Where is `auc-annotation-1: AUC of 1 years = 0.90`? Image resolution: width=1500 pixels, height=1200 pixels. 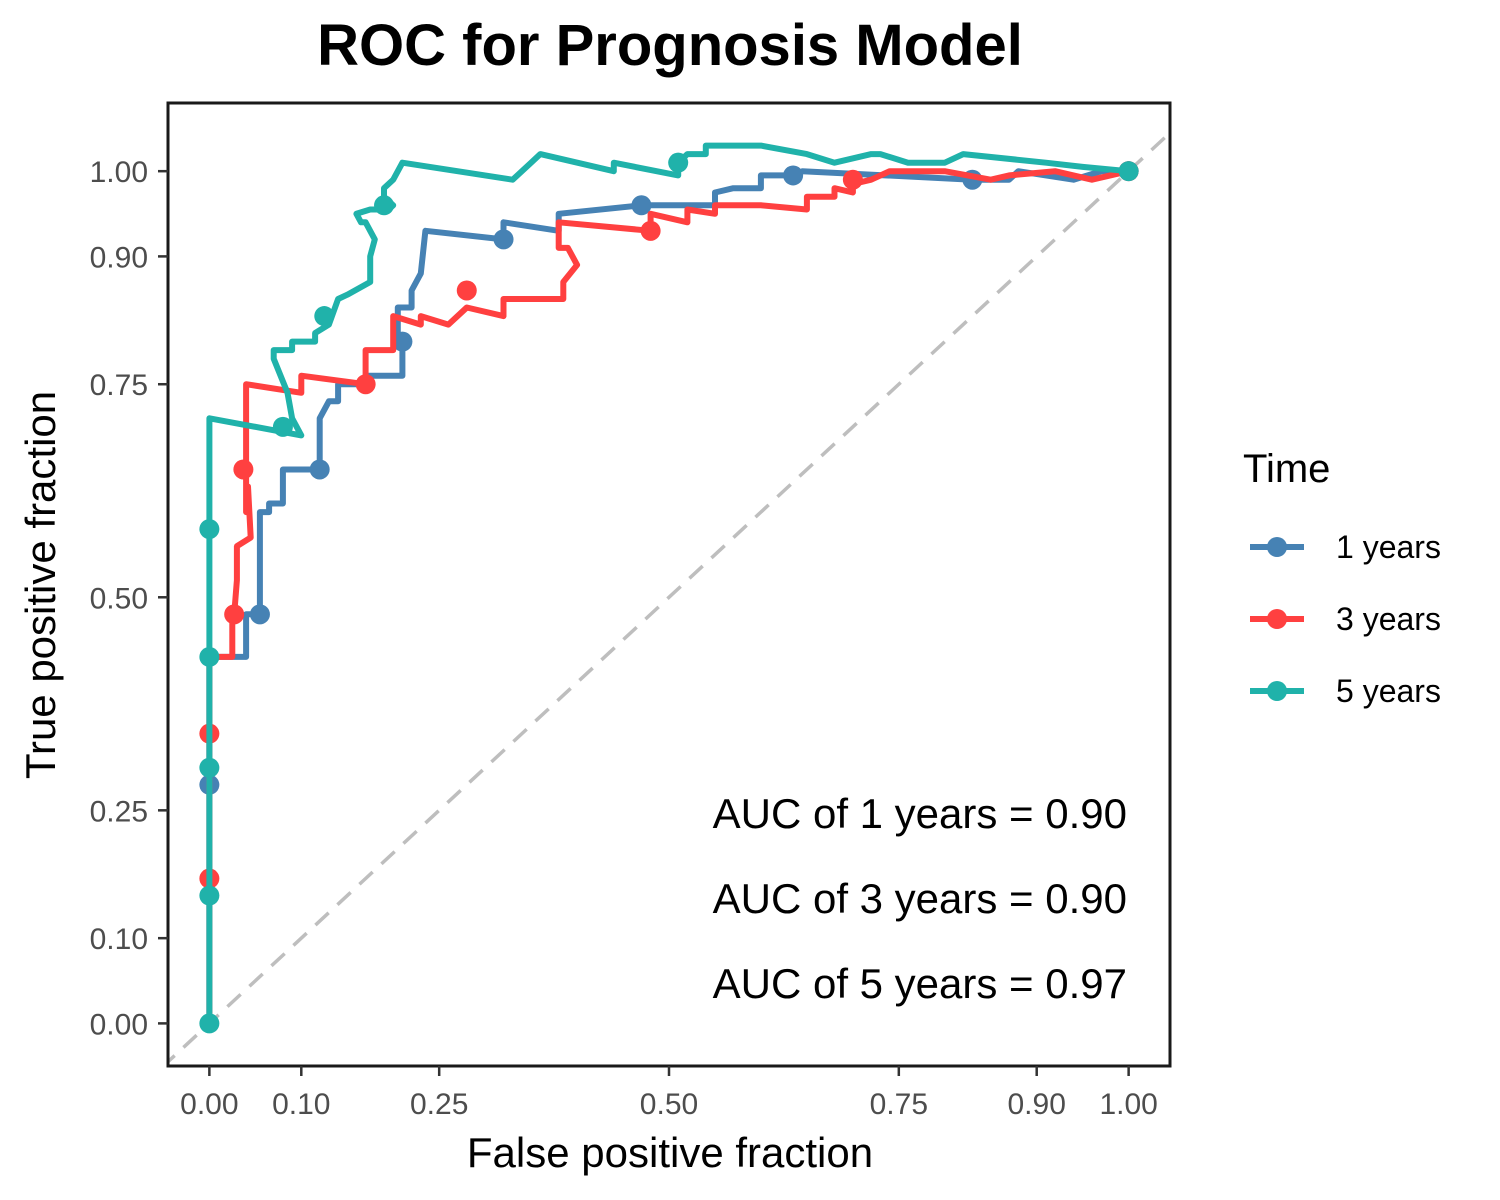 auc-annotation-1: AUC of 1 years = 0.90 is located at coordinates (920, 813).